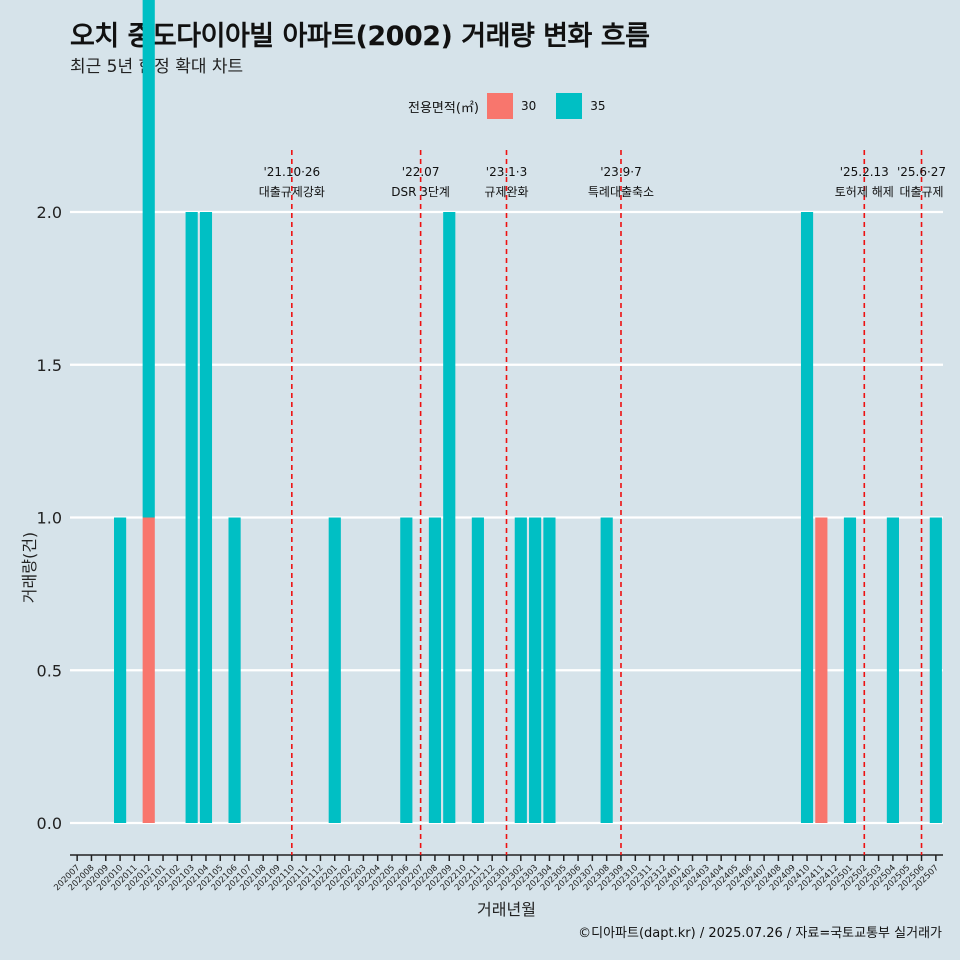 This screenshot has width=960, height=960. I want to click on event-date-label: '25.6·27, so click(921, 172).